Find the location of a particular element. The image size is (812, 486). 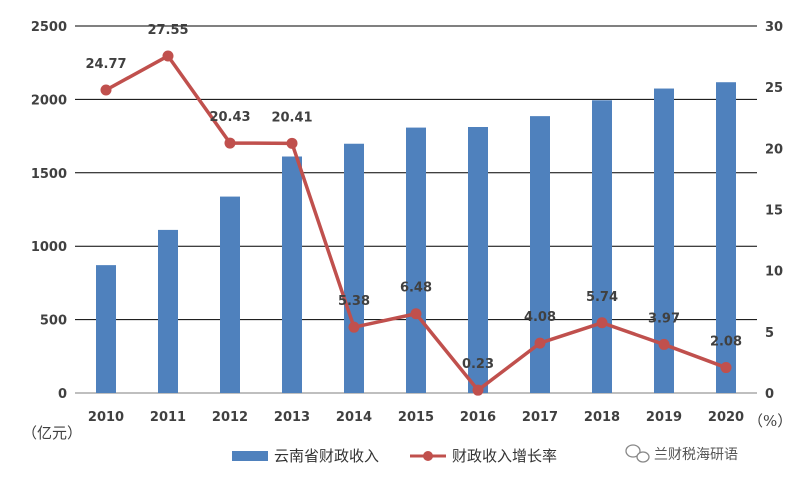

x-tick-label: 2015 is located at coordinates (416, 417).